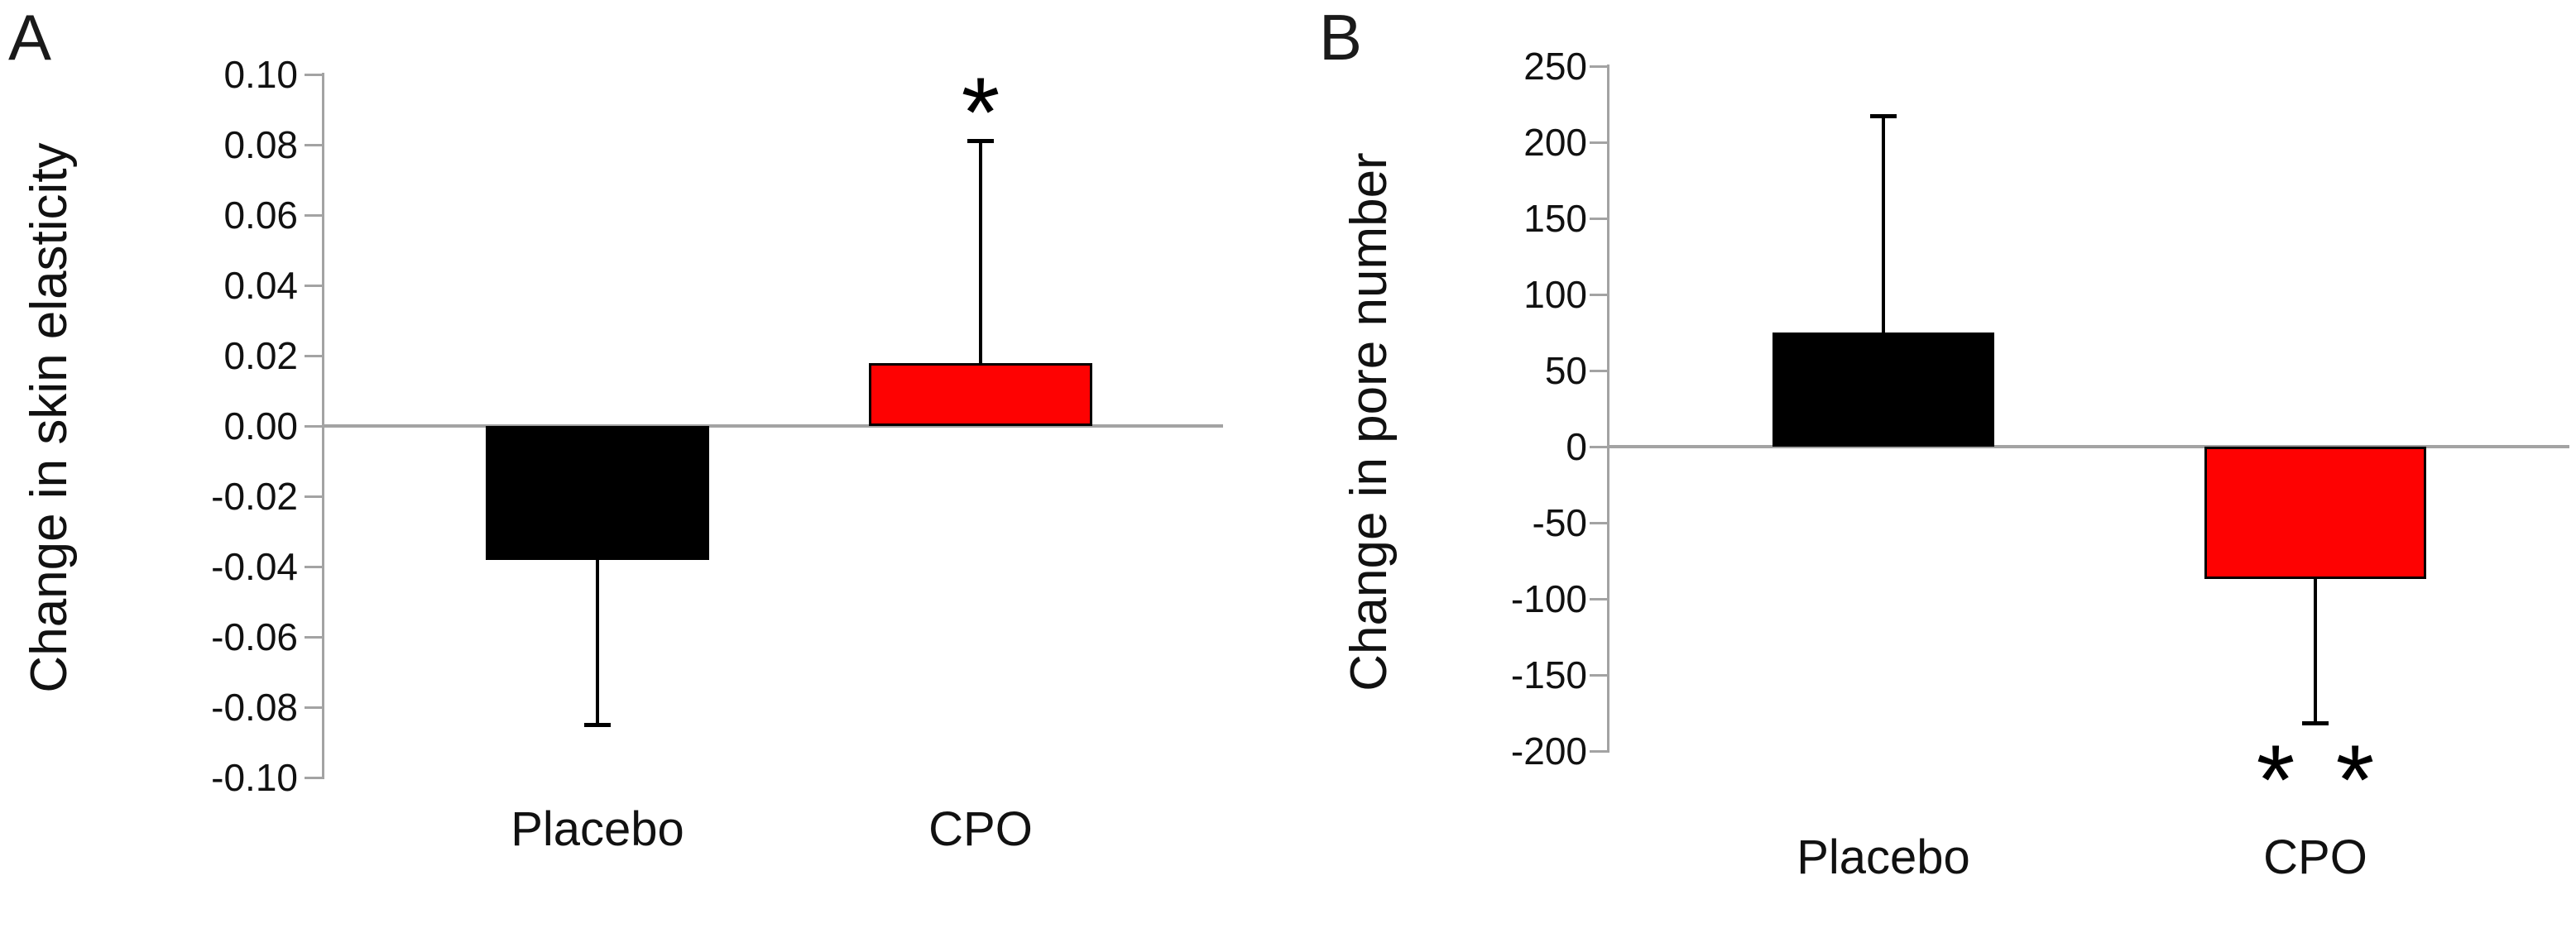 This screenshot has width=2576, height=933. I want to click on y-tick-label: -0.02, so click(255, 496).